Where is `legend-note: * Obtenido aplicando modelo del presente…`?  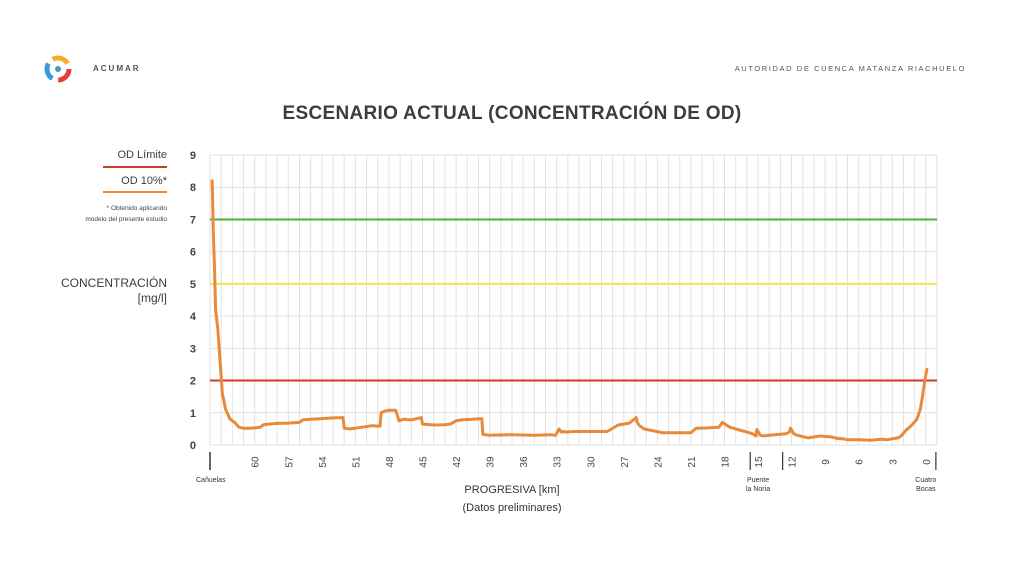
legend-note: * Obtenido aplicando modelo del presente… is located at coordinates (126, 214).